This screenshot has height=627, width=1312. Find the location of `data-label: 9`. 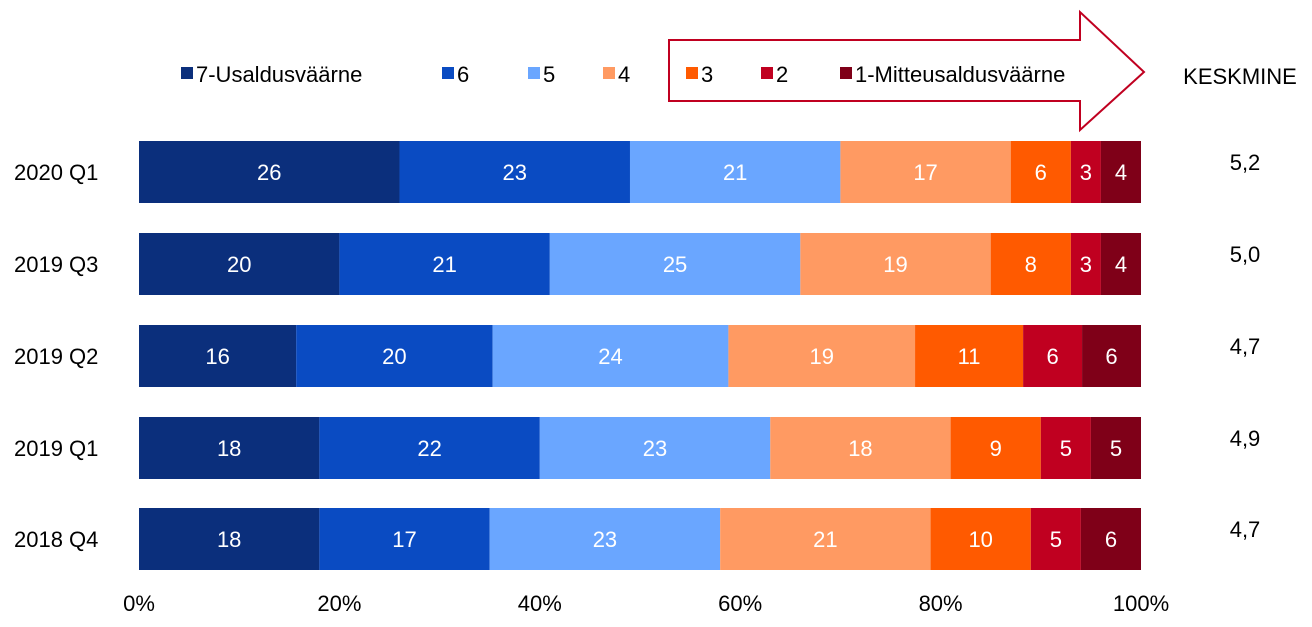

data-label: 9 is located at coordinates (996, 448).